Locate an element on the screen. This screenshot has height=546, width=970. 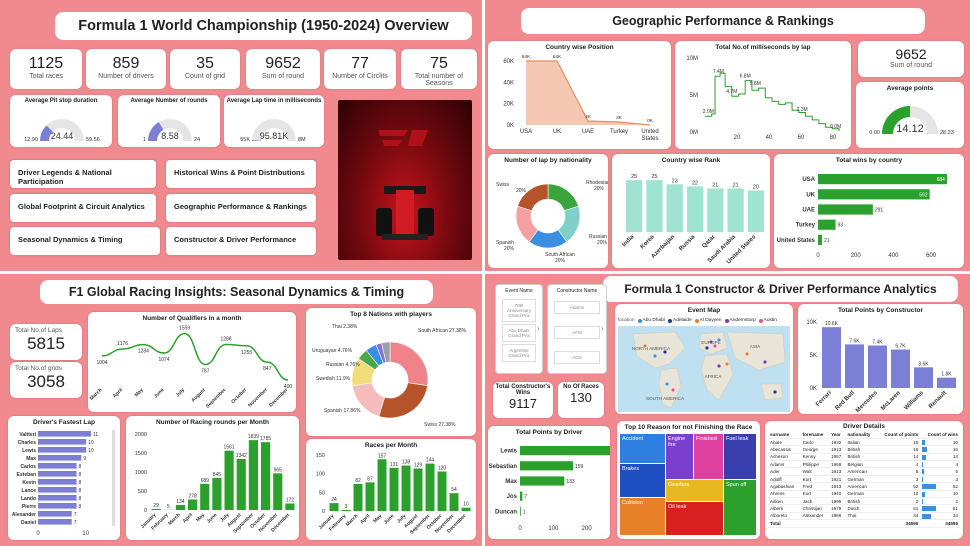
constructor-bar is located at coordinates (900, 368).